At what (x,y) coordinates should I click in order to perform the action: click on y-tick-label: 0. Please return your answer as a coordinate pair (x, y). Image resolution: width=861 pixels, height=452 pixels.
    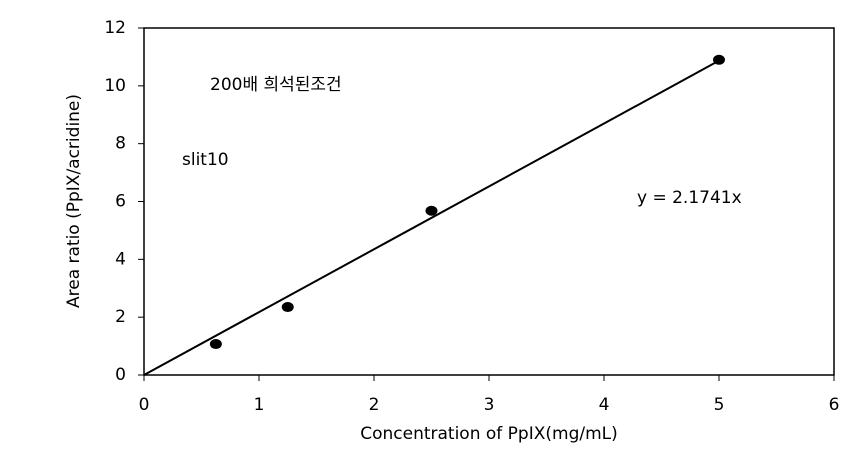
    Looking at the image, I should click on (120, 375).